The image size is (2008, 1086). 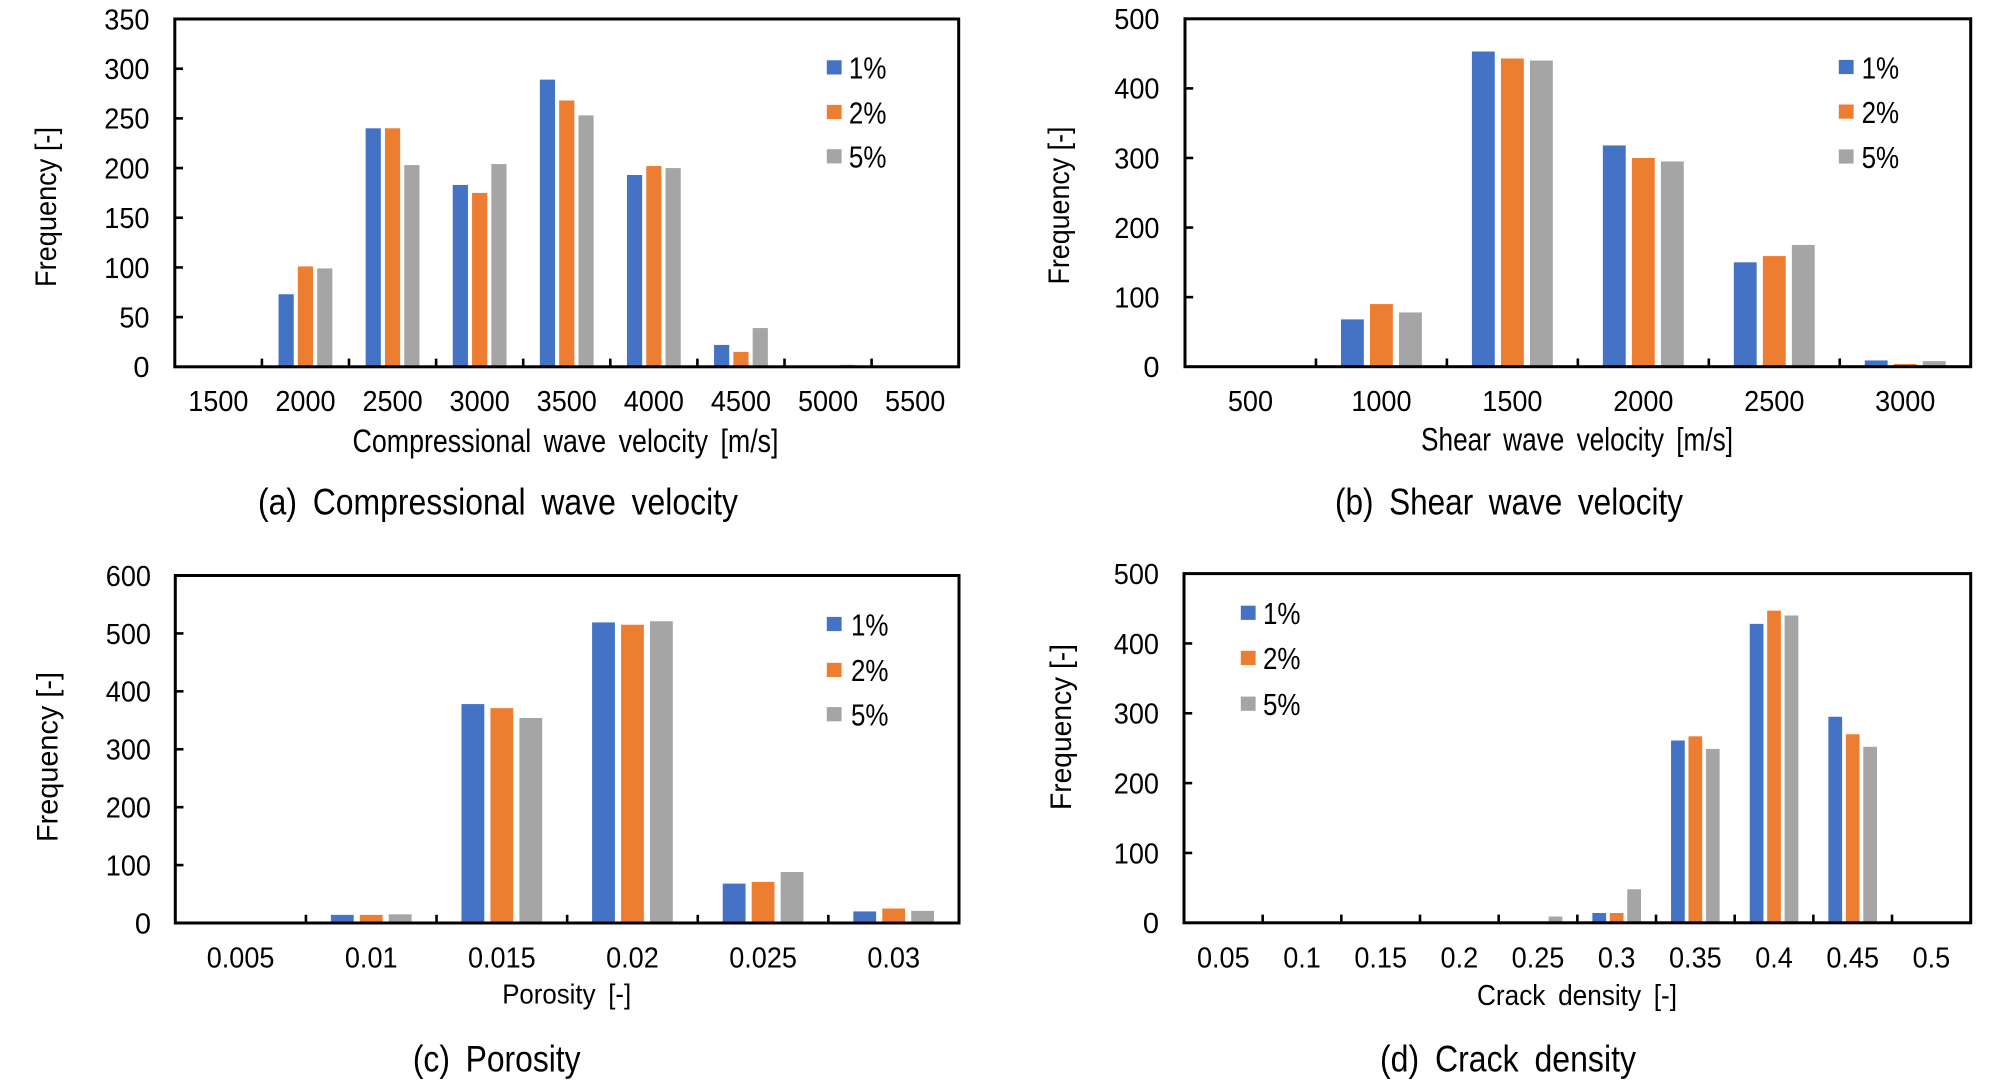 I want to click on svg-text: 50, so click(x=134, y=318).